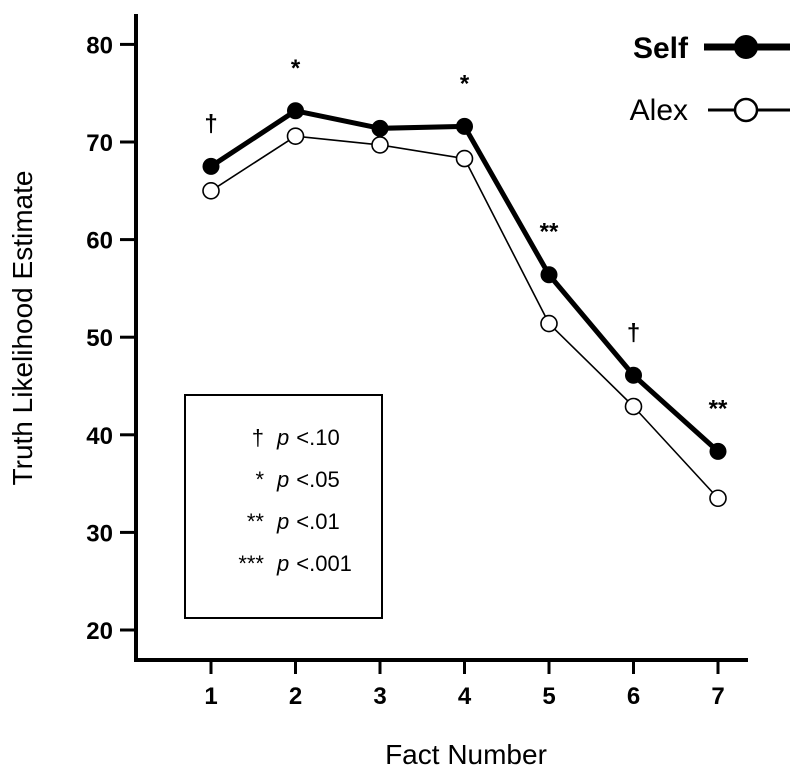 The image size is (800, 774). I want to click on key-value: <.001, so click(324, 563).